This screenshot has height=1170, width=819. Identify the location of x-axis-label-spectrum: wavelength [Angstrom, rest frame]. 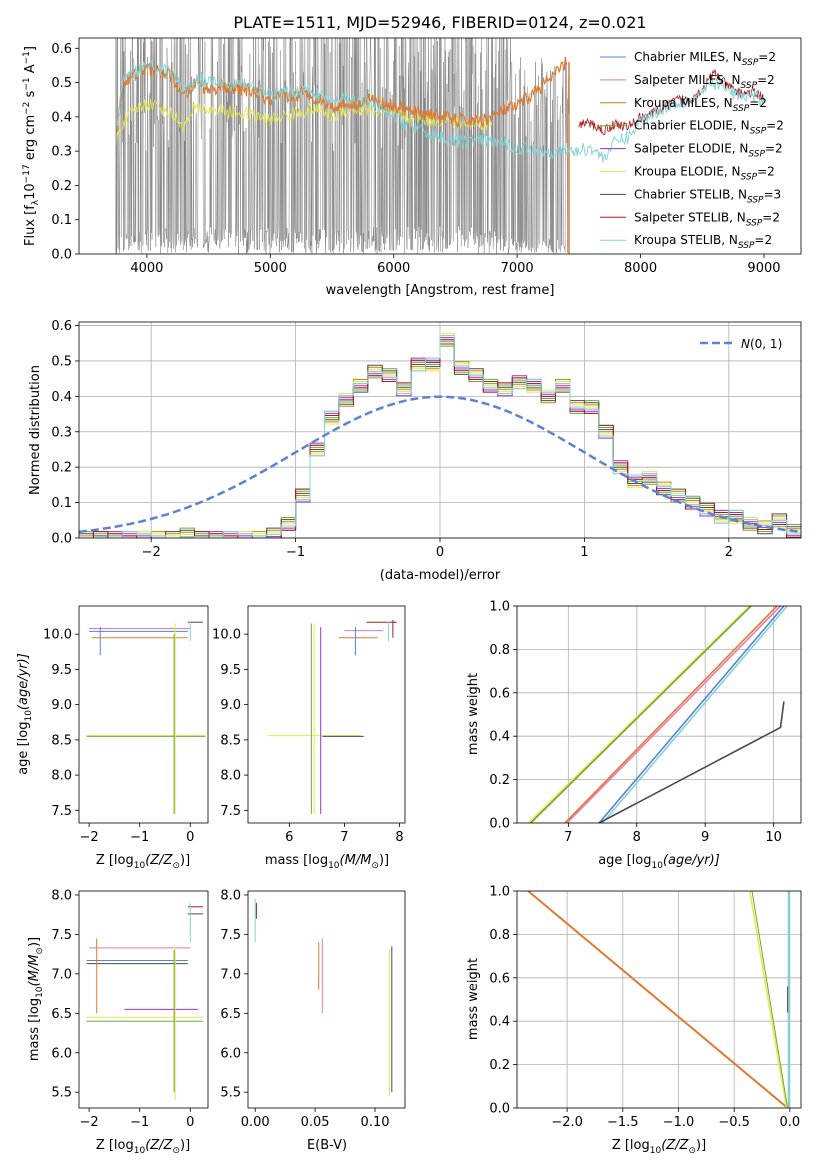
(440, 290).